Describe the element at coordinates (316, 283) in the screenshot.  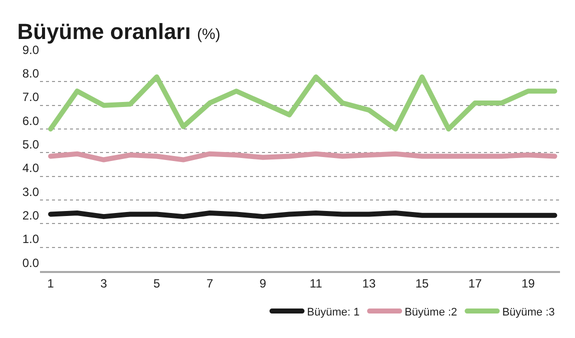
I see `x-tick-label: 11` at that location.